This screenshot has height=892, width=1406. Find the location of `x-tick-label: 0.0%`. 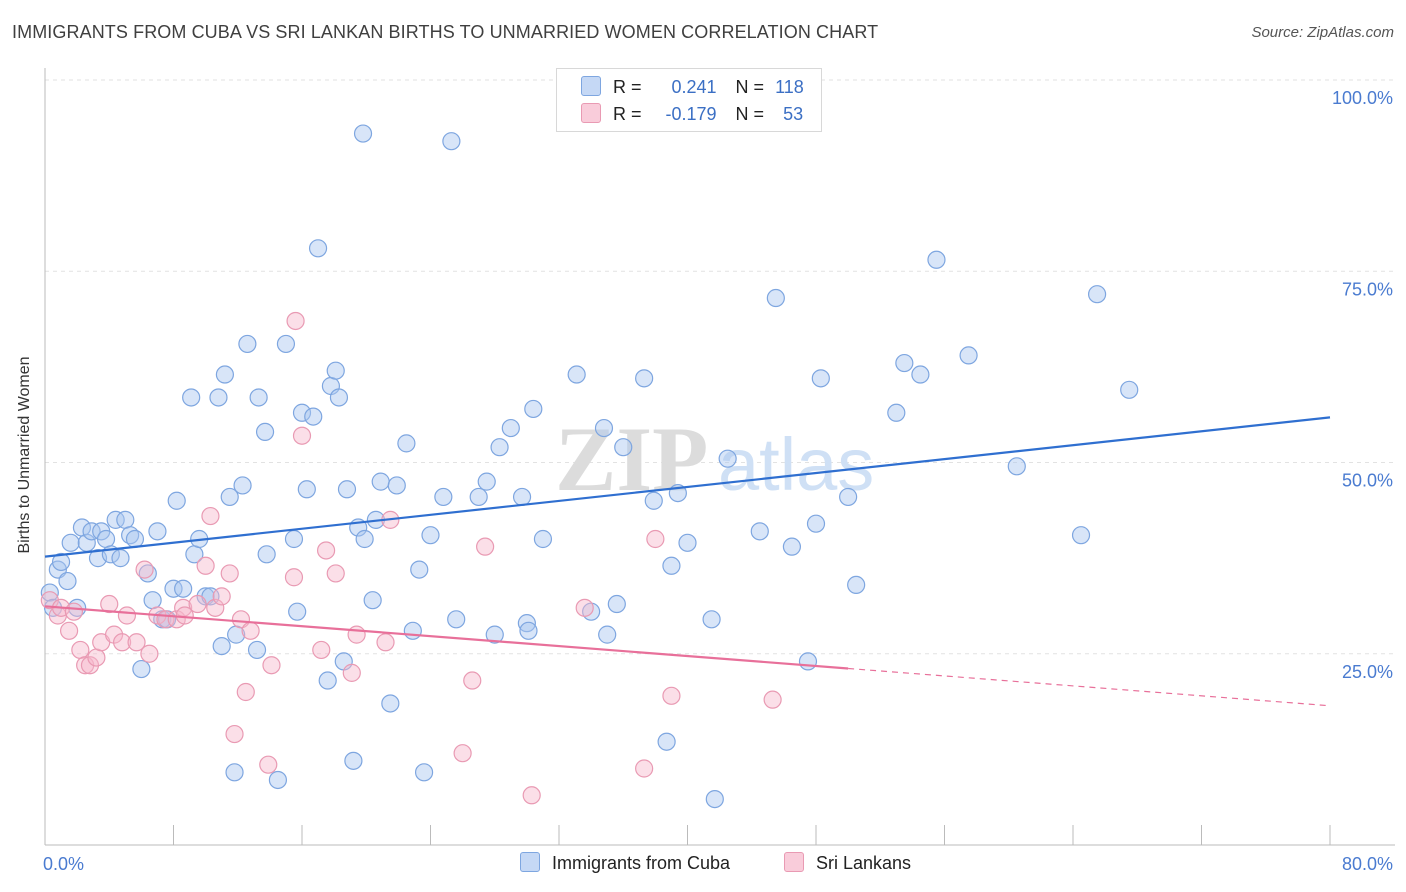

x-tick-label: 0.0% is located at coordinates (63, 864).